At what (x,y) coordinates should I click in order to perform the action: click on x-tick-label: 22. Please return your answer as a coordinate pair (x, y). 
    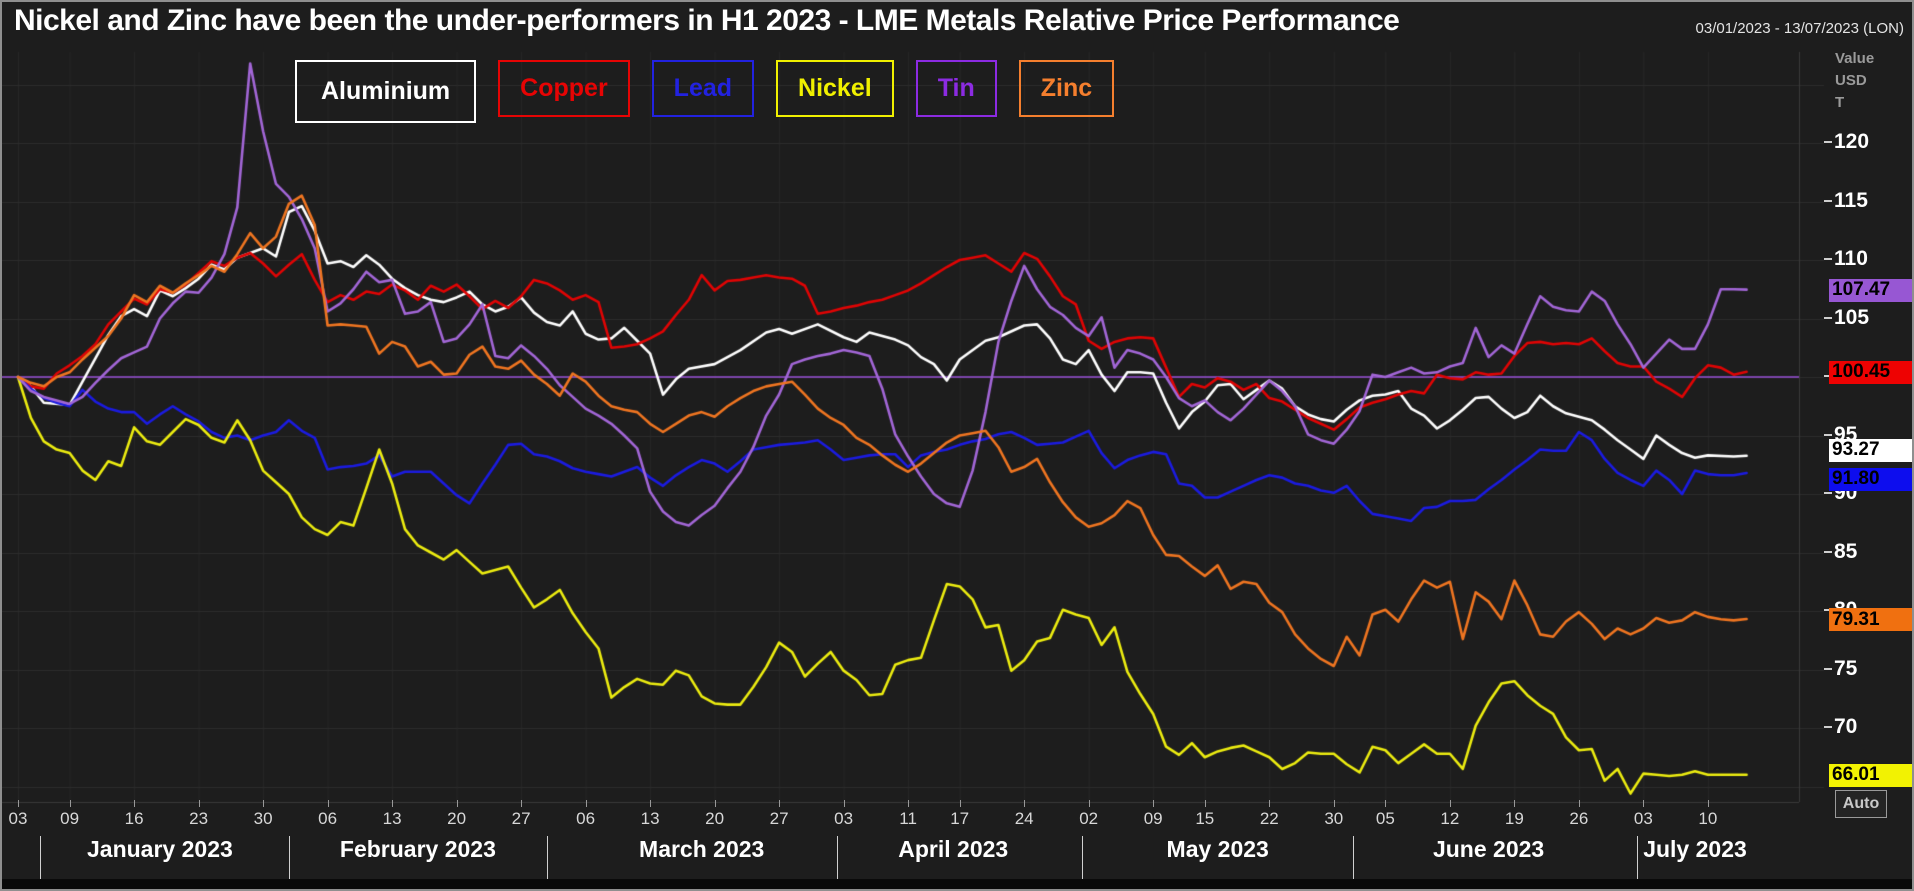
    Looking at the image, I should click on (1269, 818).